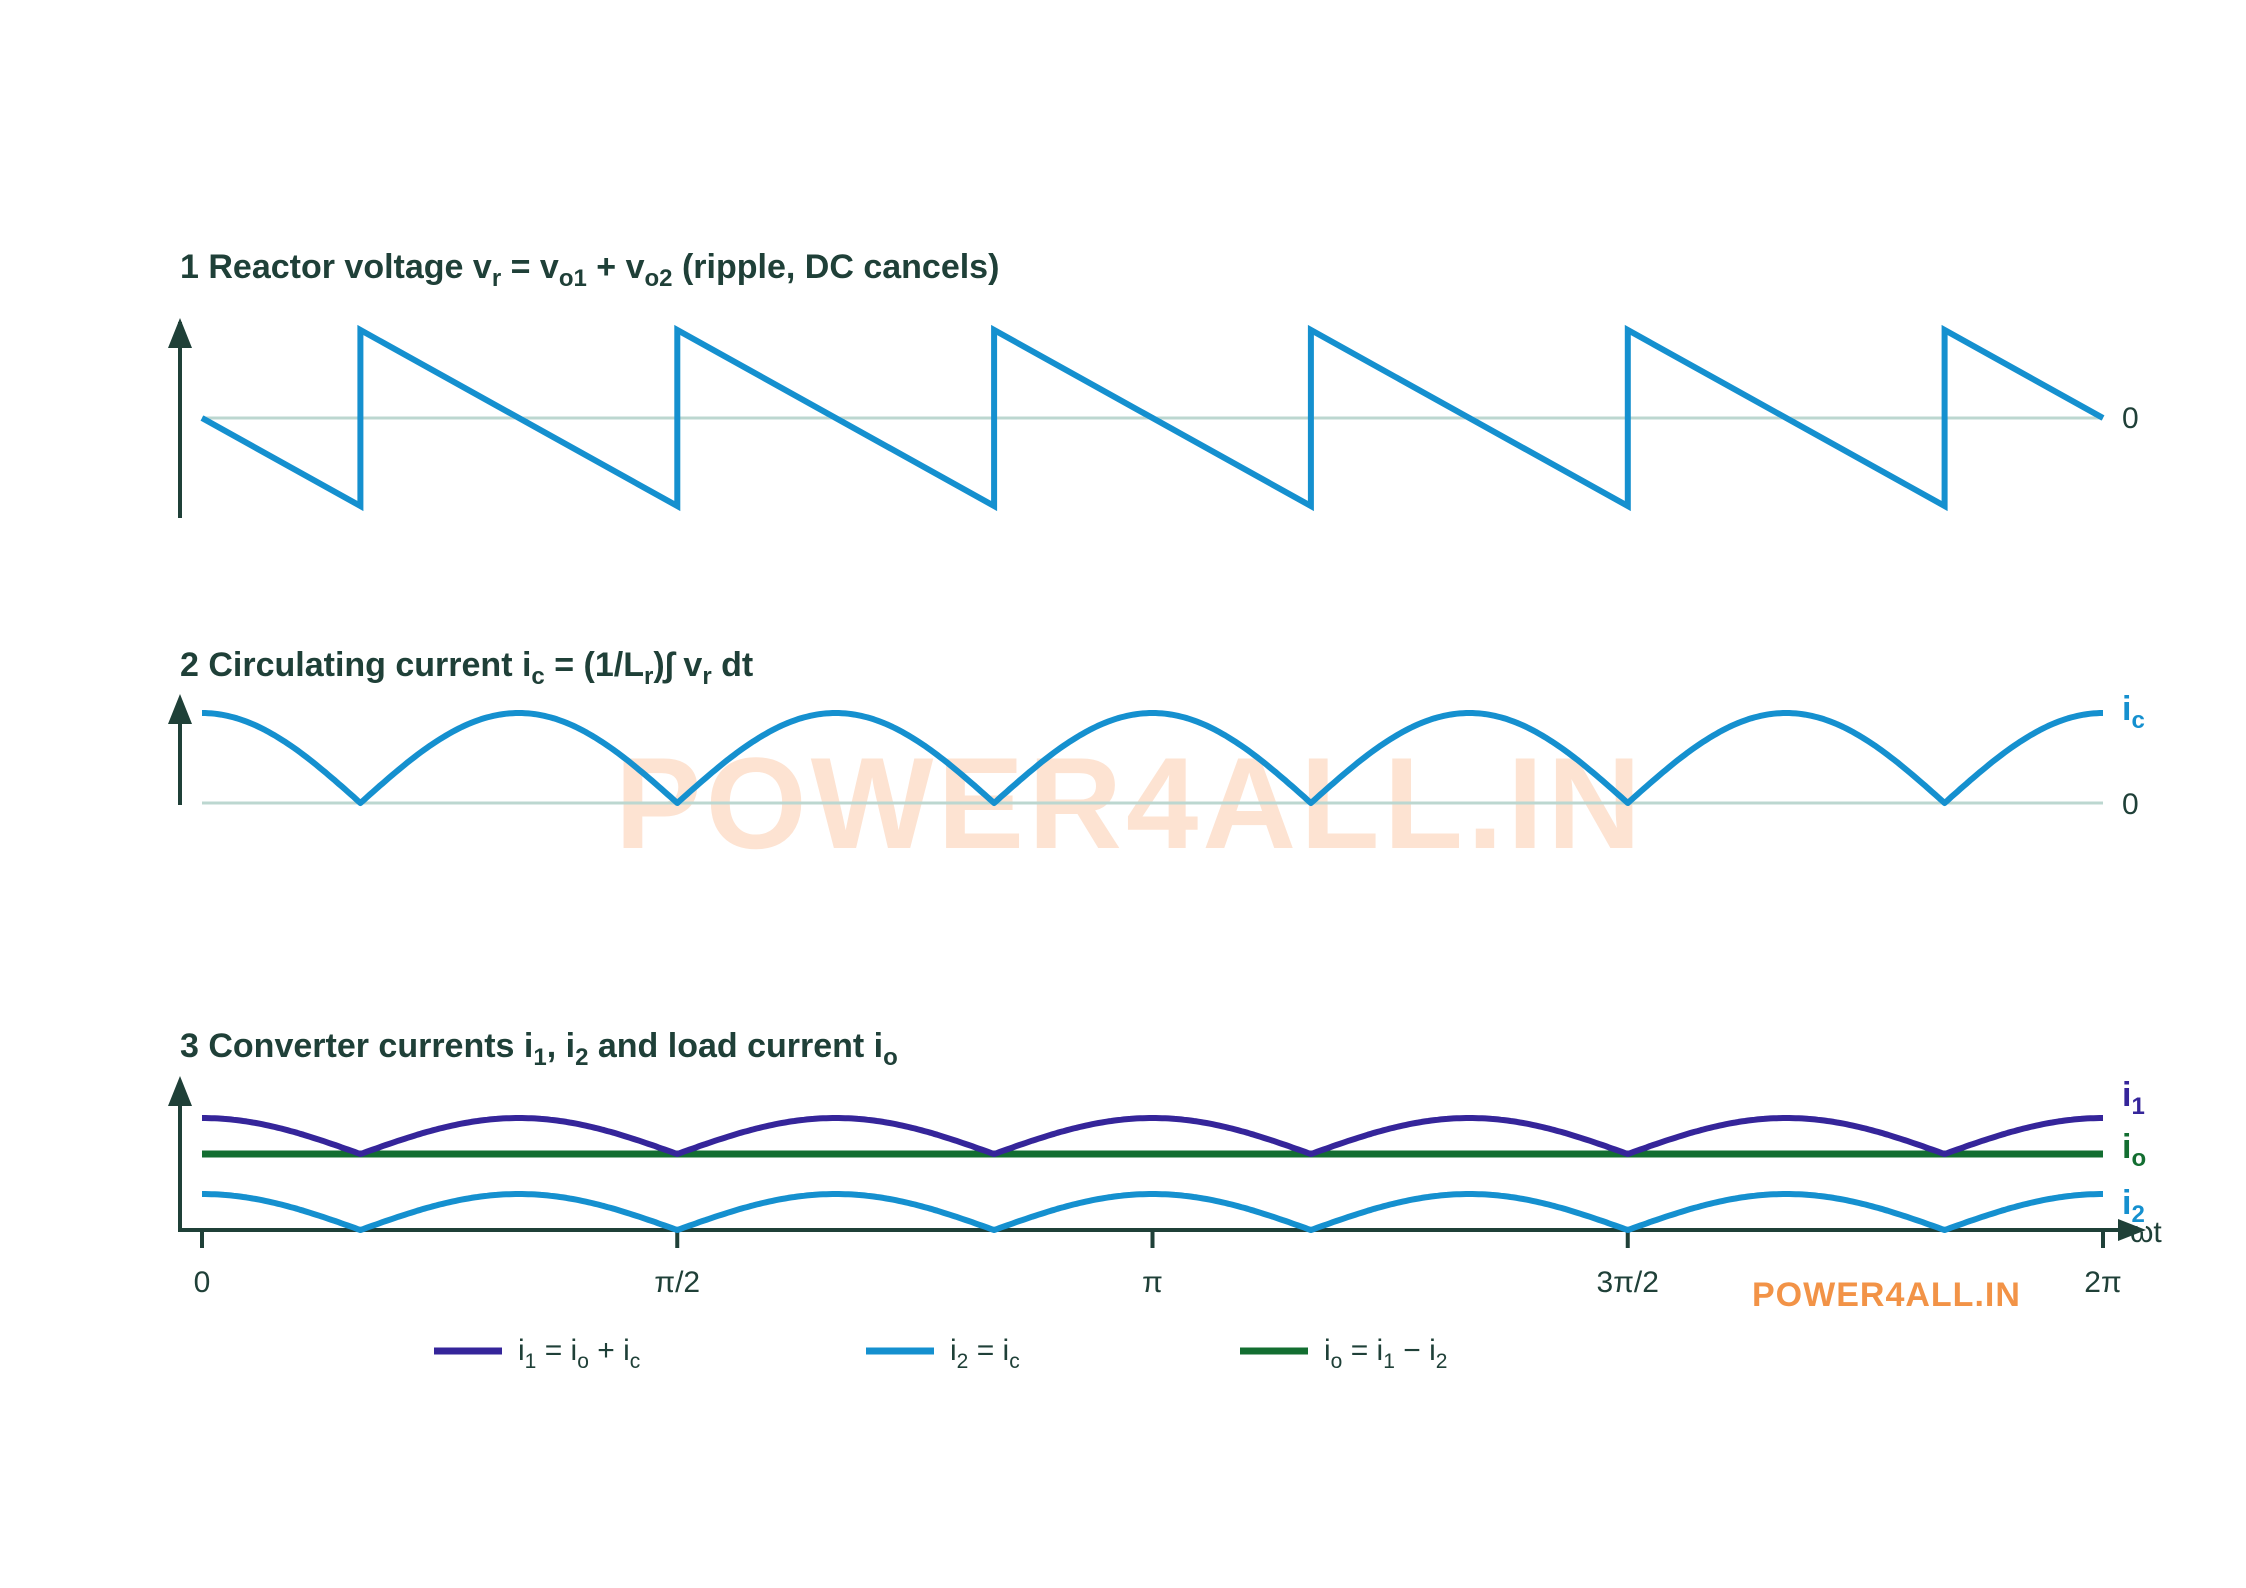  I want to click on panel-2-title: 2 Circulating current ic = (1/Lr)∫ vr dt, so click(466, 668).